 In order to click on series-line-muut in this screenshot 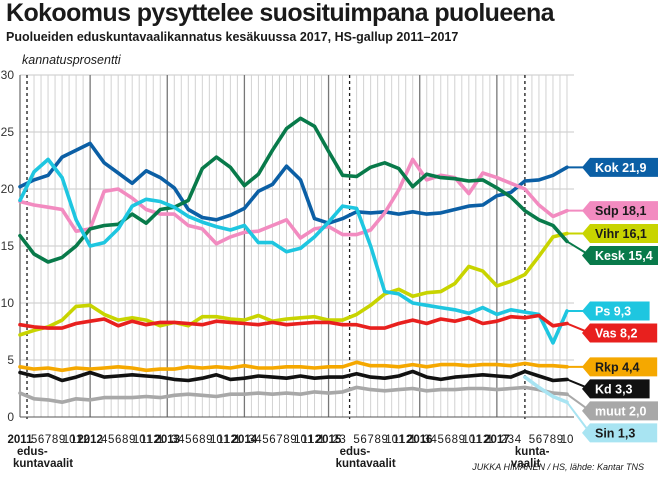, I will do `click(293, 395)`.